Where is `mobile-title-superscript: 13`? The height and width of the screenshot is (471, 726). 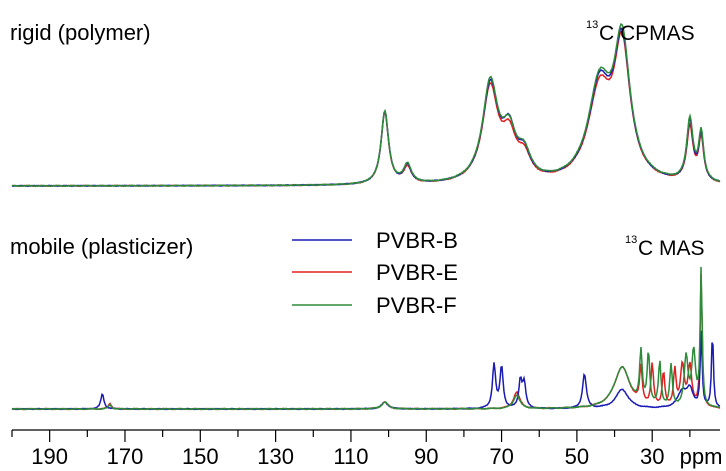 mobile-title-superscript: 13 is located at coordinates (631, 240).